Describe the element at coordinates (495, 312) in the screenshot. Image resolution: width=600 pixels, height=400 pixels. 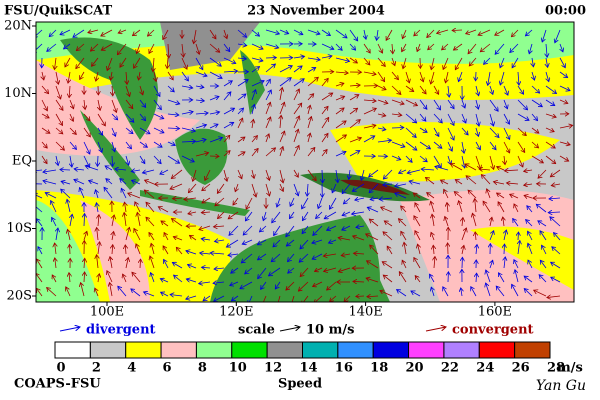
I see `lon-label: 160E` at that location.